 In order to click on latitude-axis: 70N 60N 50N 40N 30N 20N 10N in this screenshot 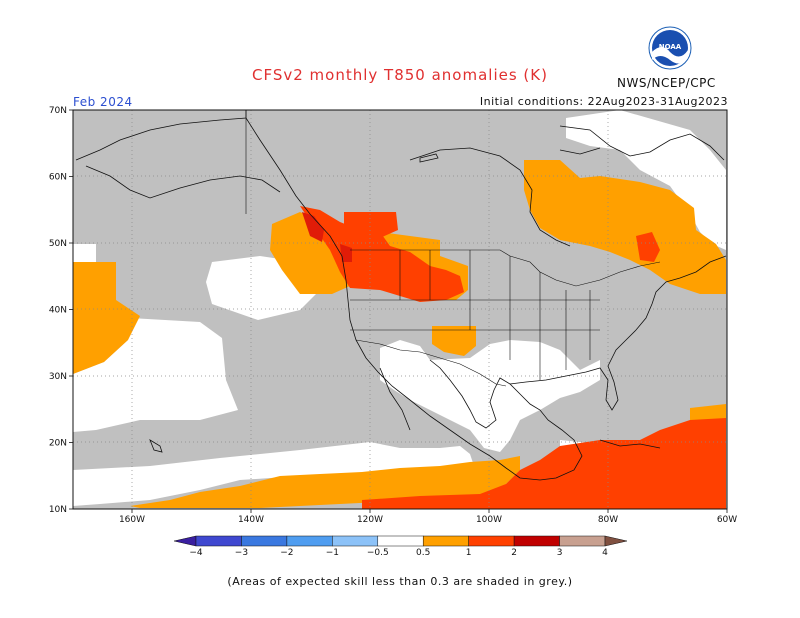, I will do `click(61, 310)`.